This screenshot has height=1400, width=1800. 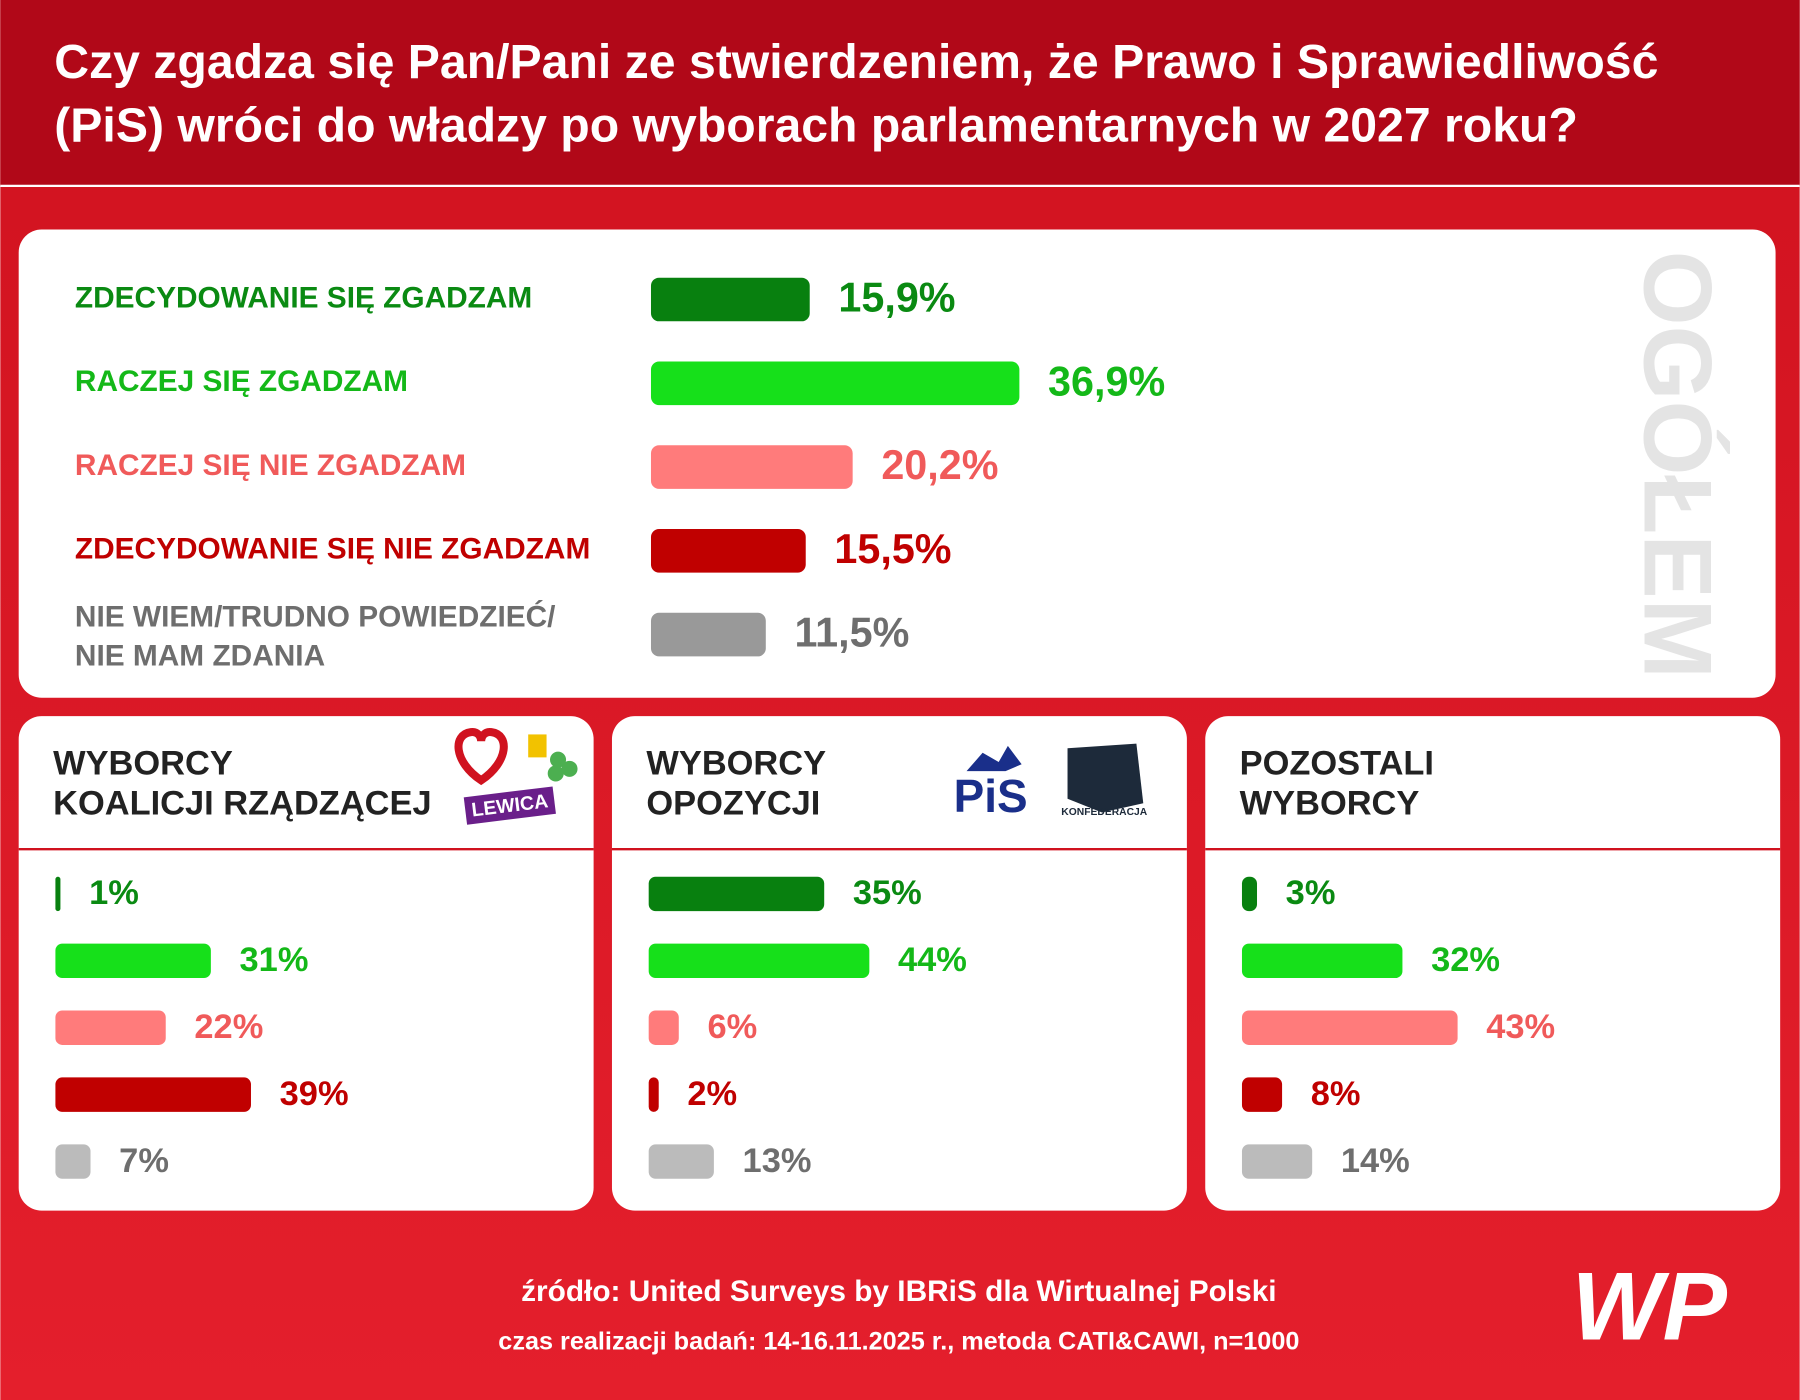 What do you see at coordinates (887, 893) in the screenshot?
I see `value-label: 35%` at bounding box center [887, 893].